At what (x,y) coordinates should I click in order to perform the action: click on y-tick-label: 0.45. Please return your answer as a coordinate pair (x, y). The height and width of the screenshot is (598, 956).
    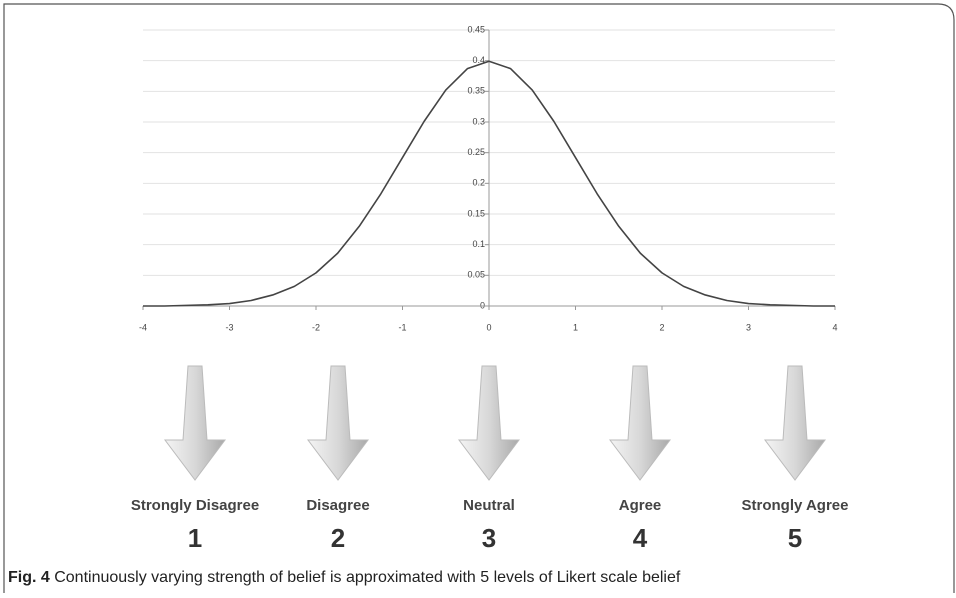
    Looking at the image, I should click on (476, 29).